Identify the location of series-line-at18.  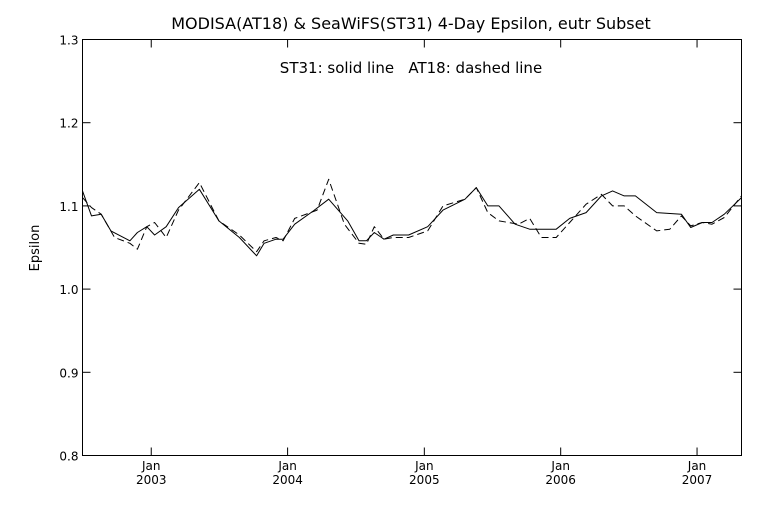
(412, 215).